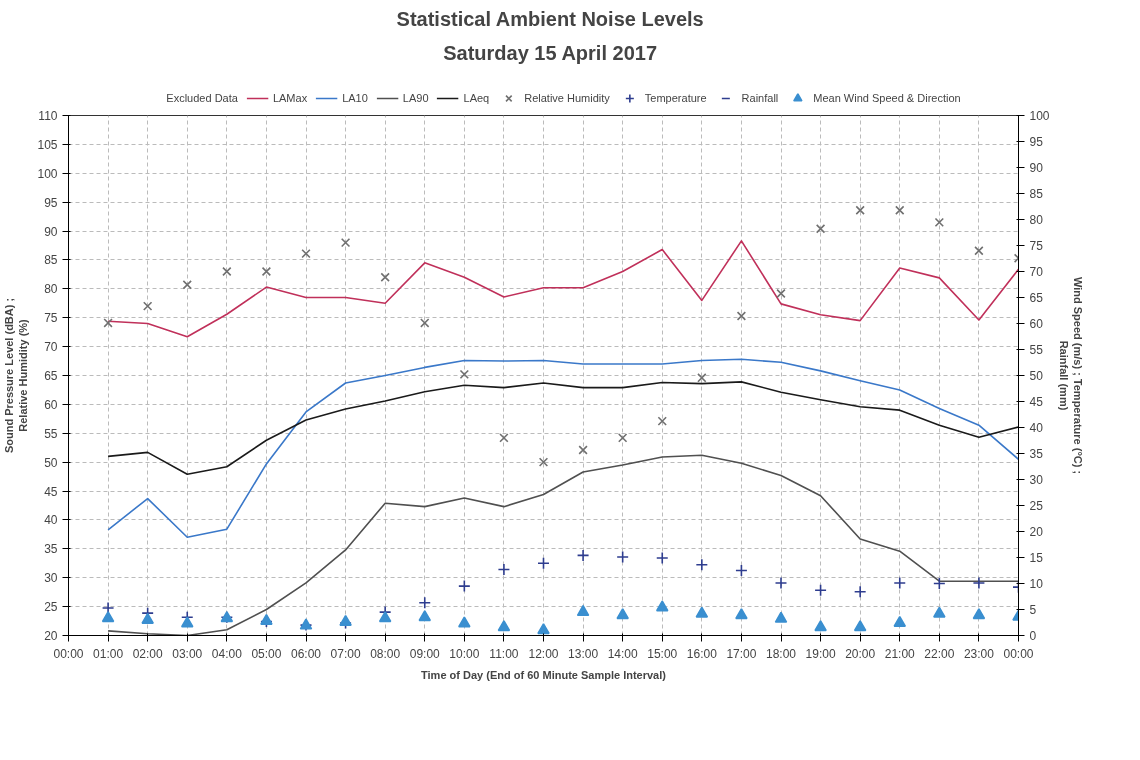 The image size is (1140, 760). Describe the element at coordinates (1070, 375) in the screenshot. I see `y2-axis-title: Wind Speed (m/s) ; Temperature (°C) ; Rainfall (mm)` at that location.